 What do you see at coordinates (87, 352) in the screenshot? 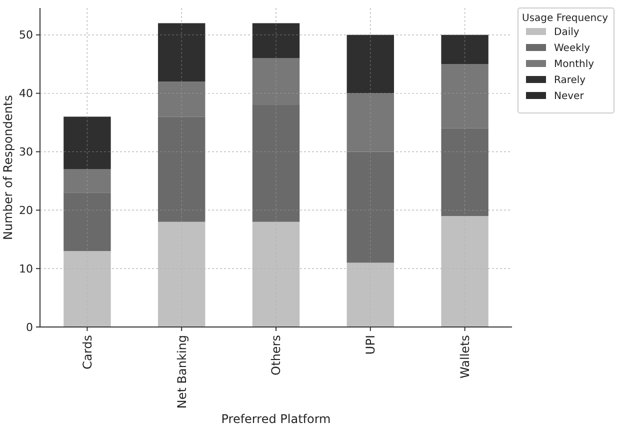
I see `x-tick-label: Cards` at bounding box center [87, 352].